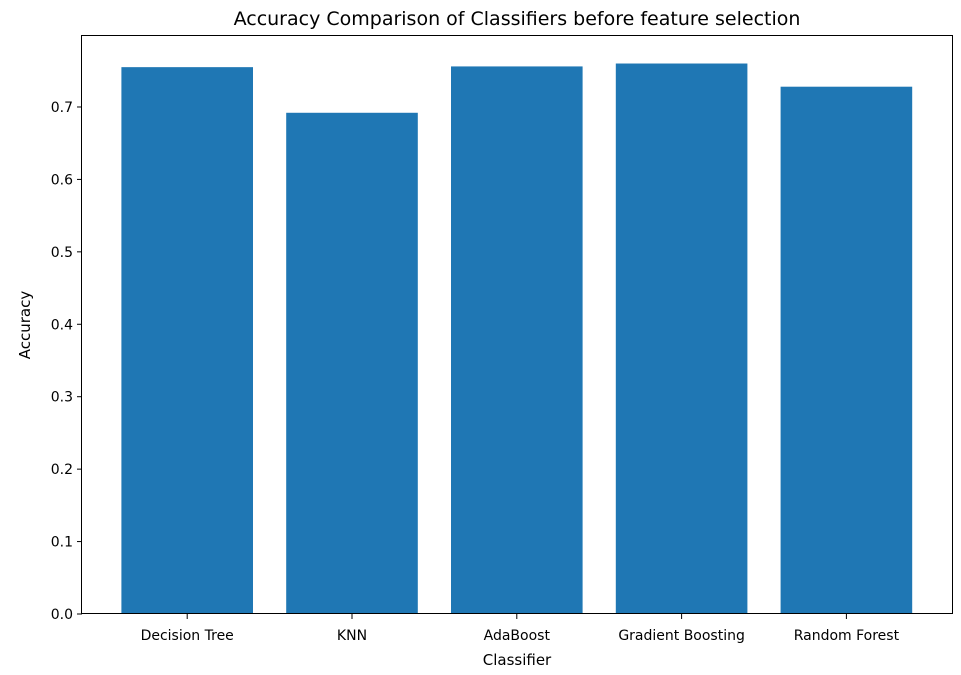 This screenshot has width=961, height=675. I want to click on y-tick-label: 0.7, so click(62, 108).